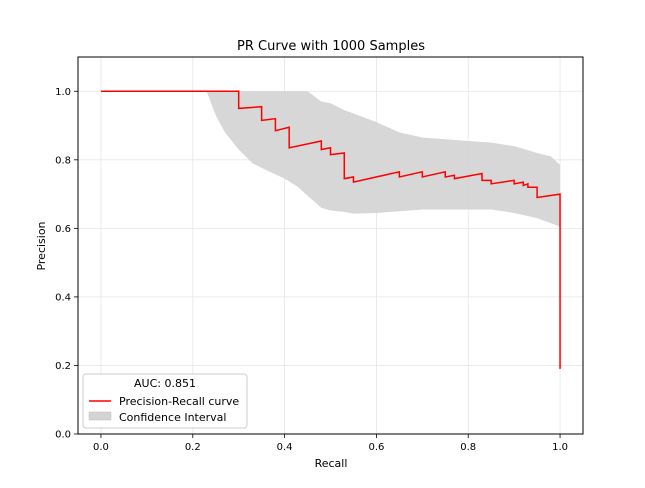 The height and width of the screenshot is (488, 645). I want to click on y-tick-label: 1.0, so click(63, 92).